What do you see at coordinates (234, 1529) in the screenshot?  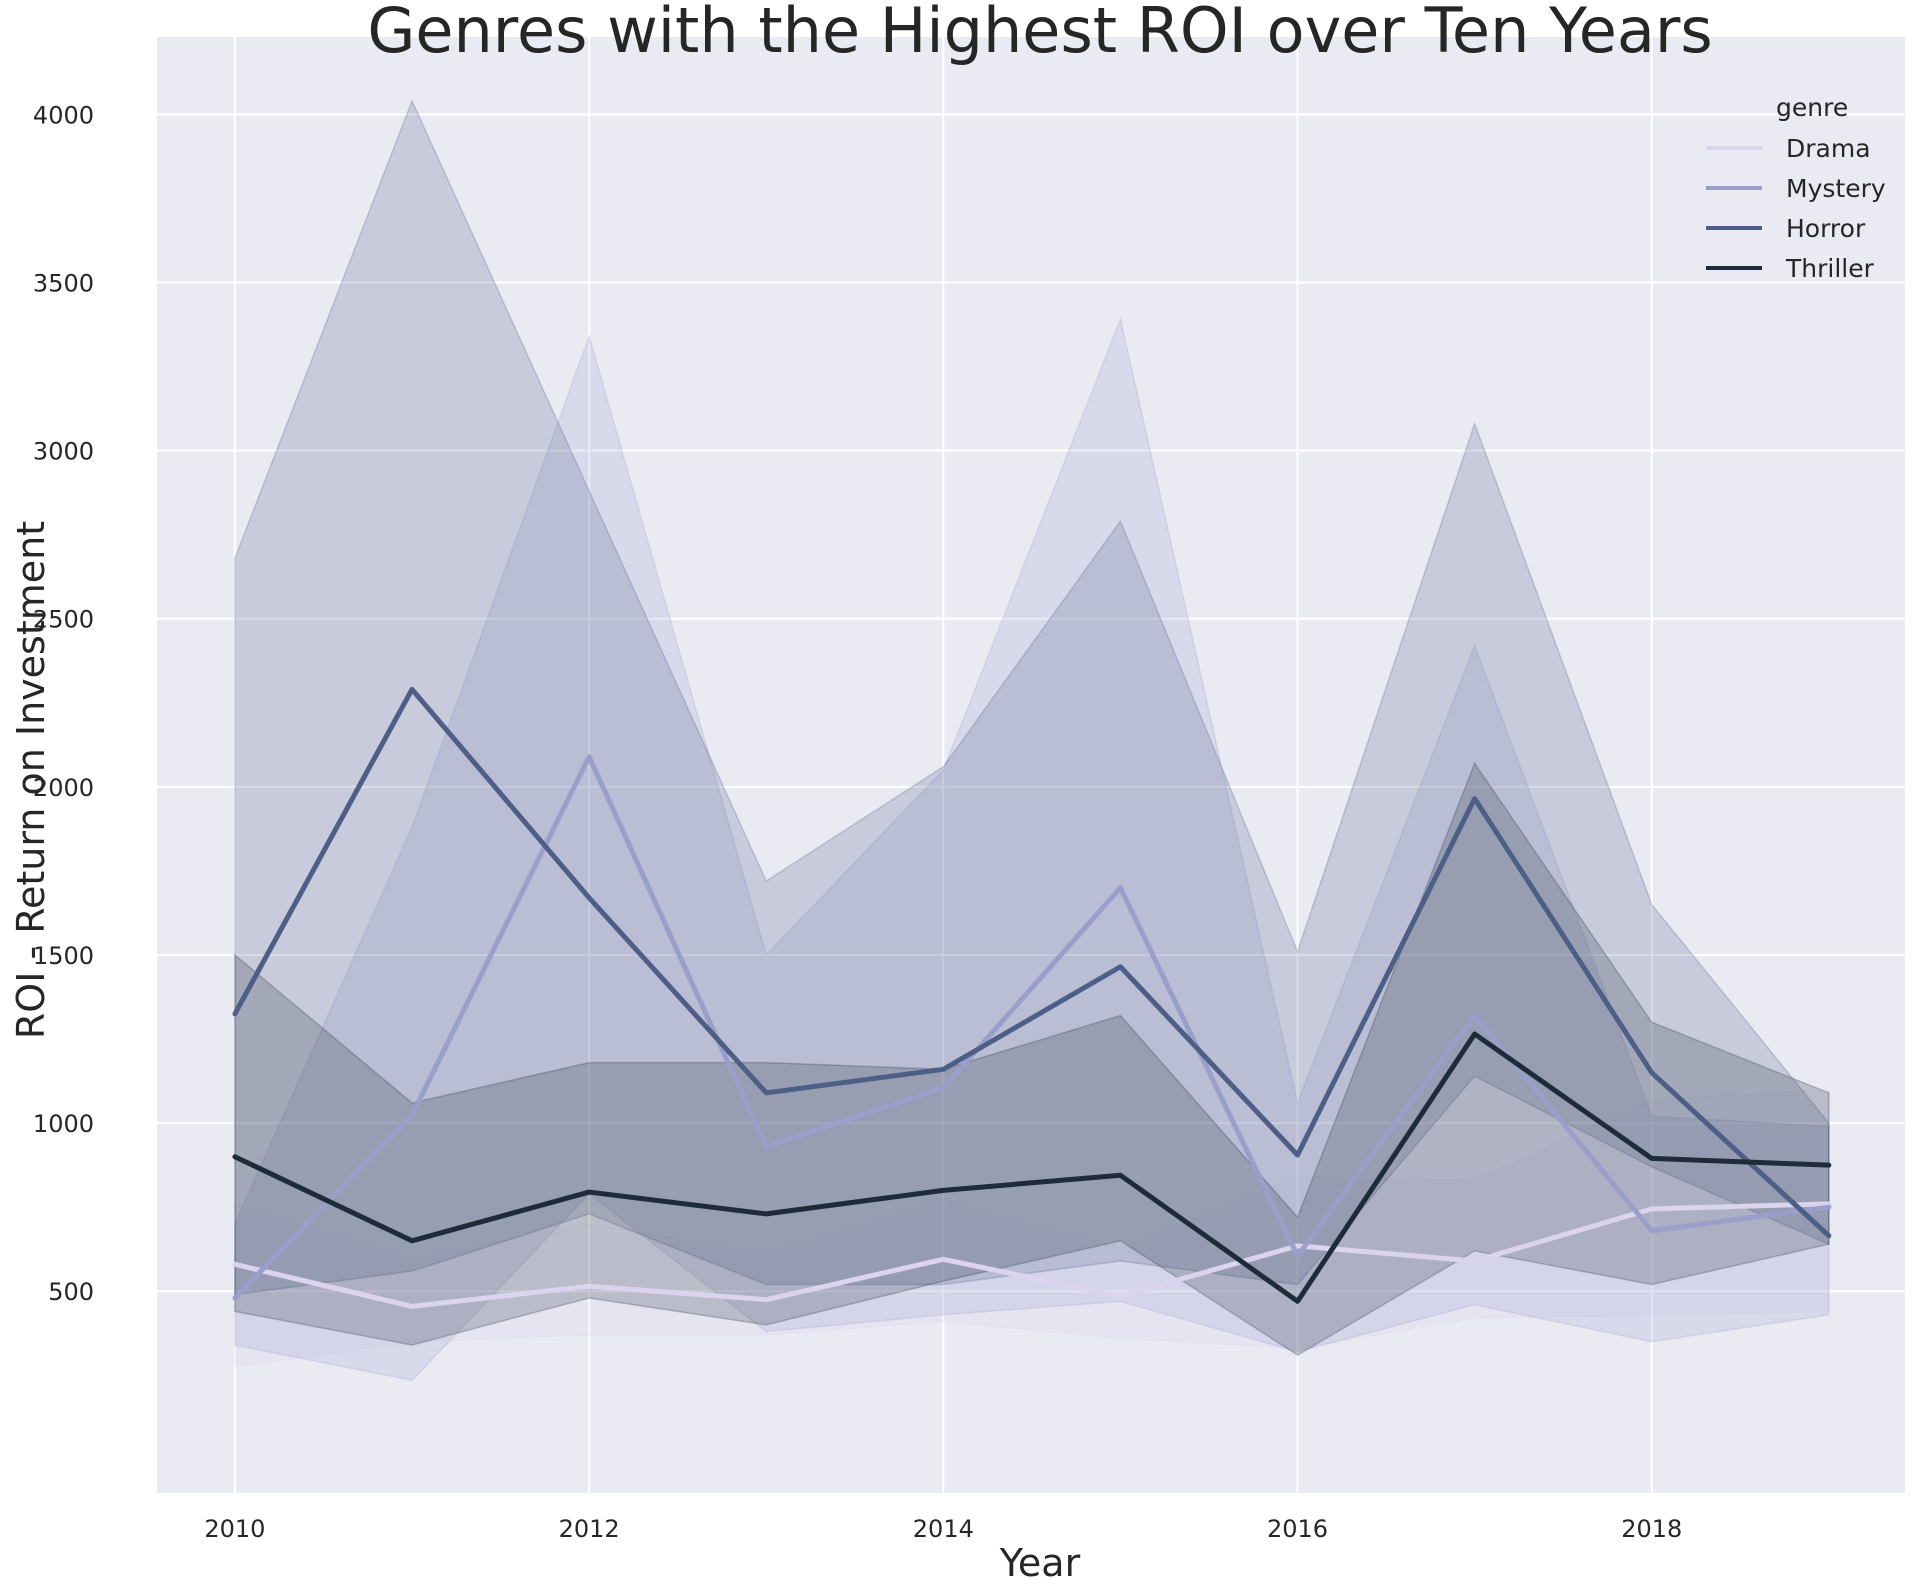 I see `x-tick-label: 2010` at bounding box center [234, 1529].